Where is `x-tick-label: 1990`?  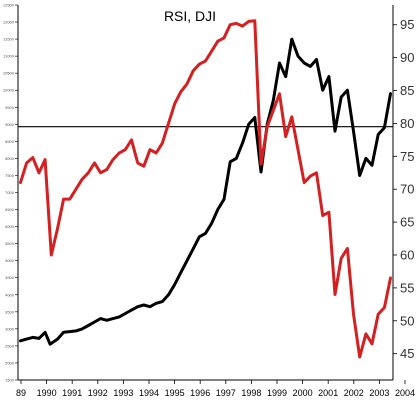
x-tick-label: 1990 is located at coordinates (47, 393).